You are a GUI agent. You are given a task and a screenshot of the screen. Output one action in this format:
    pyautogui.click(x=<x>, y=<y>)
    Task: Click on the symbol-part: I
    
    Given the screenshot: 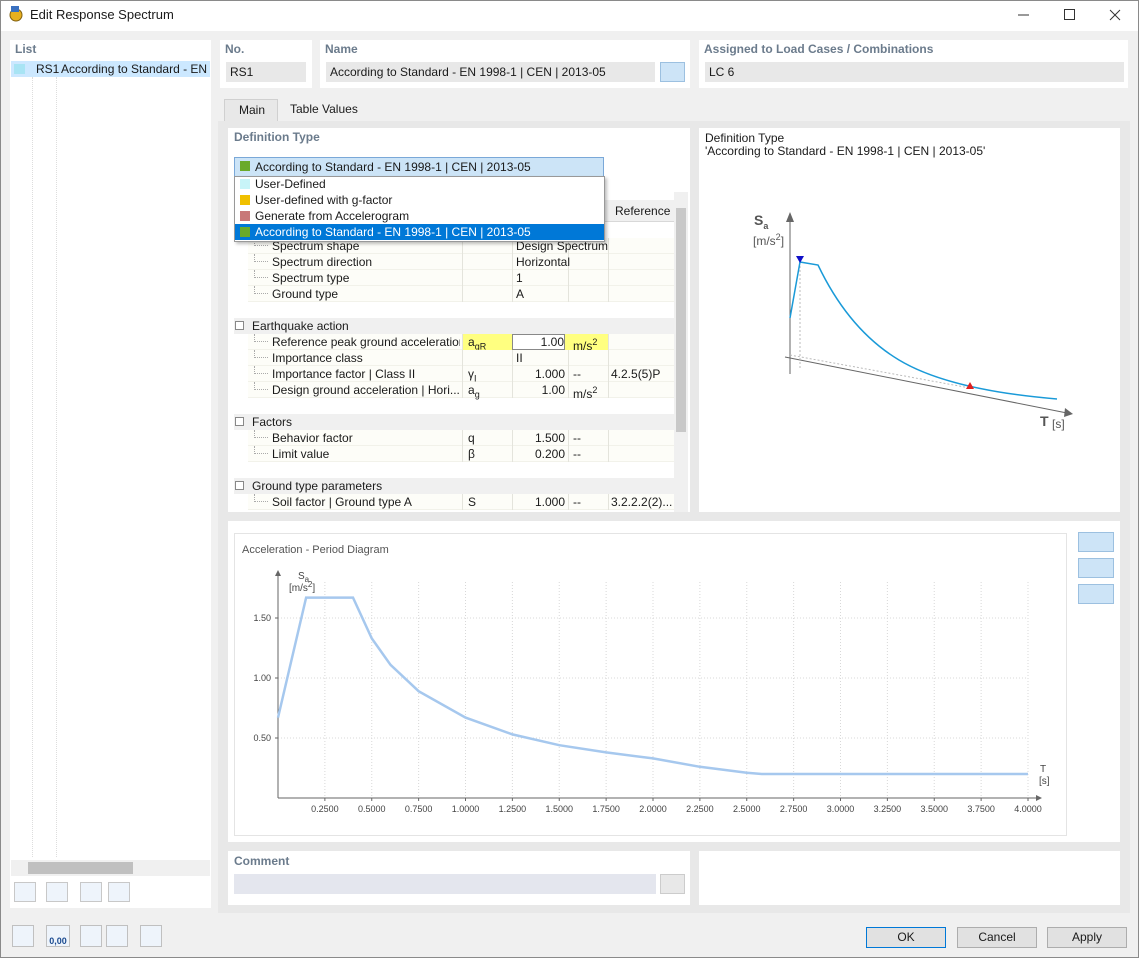 What is the action you would take?
    pyautogui.click(x=475, y=378)
    